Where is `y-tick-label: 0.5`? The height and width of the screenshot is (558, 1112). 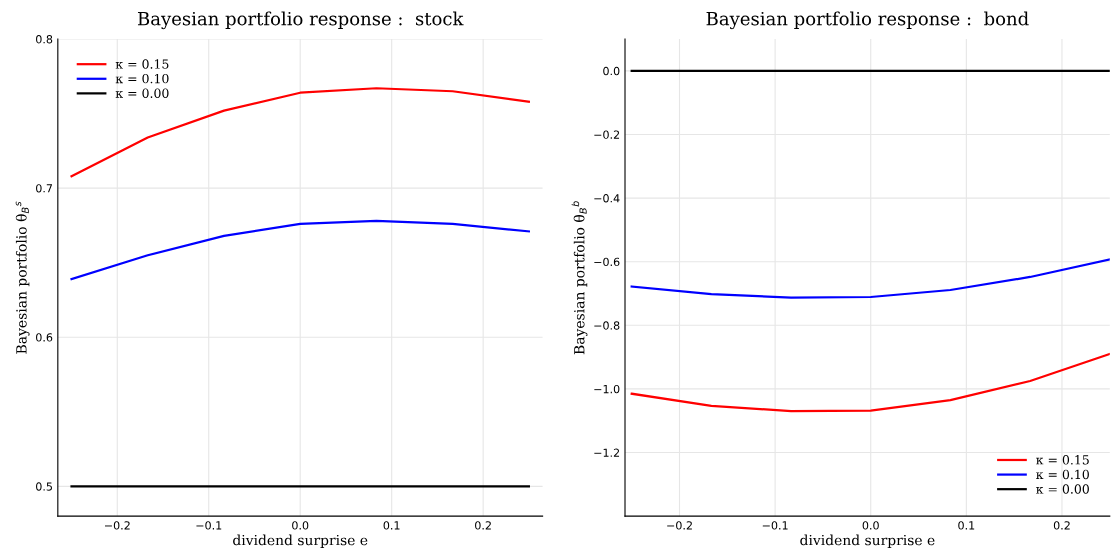 y-tick-label: 0.5 is located at coordinates (44, 486).